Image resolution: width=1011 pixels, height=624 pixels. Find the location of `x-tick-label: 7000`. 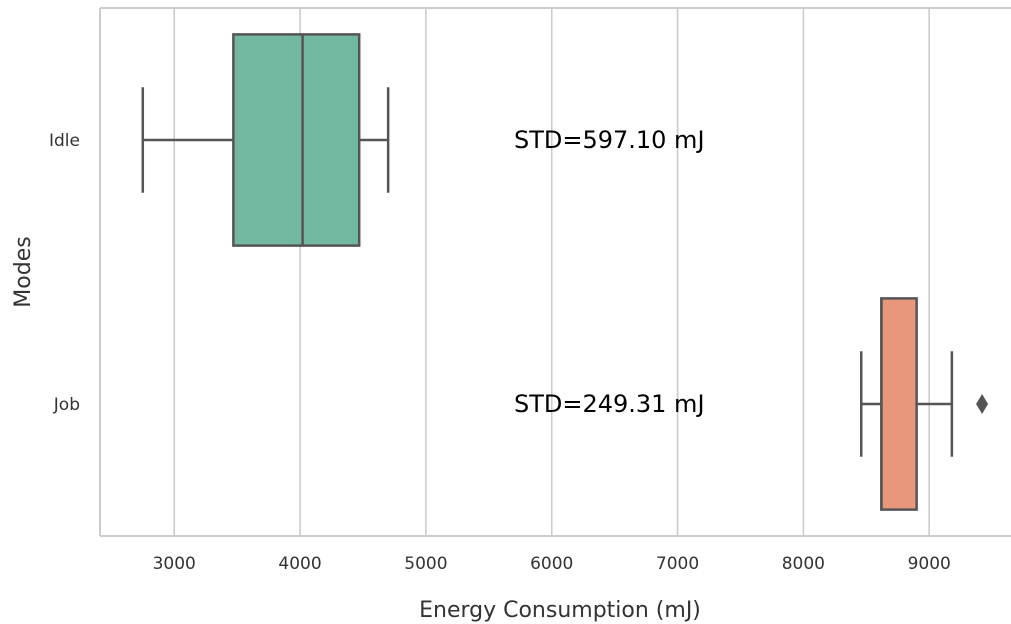

x-tick-label: 7000 is located at coordinates (677, 564).